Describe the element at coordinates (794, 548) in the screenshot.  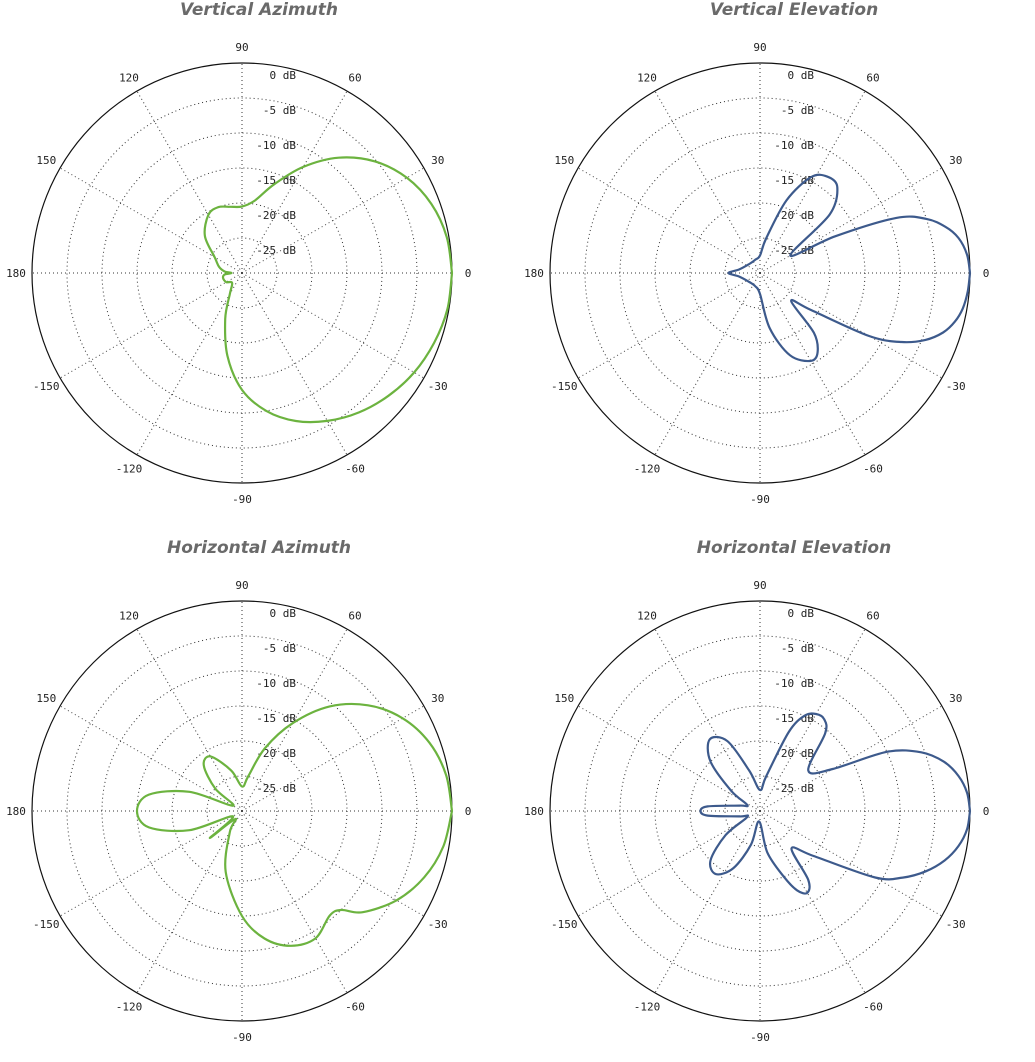
I see `chart-title: Horizontal Elevation` at that location.